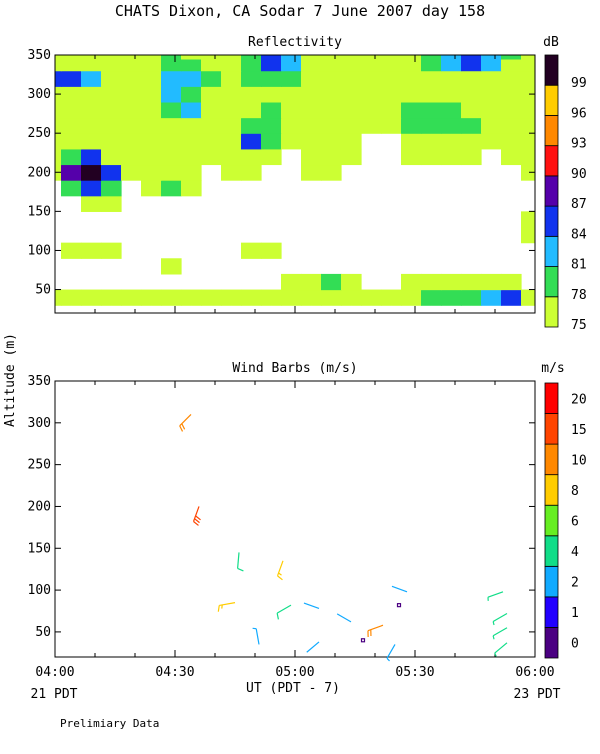 This screenshot has width=600, height=754. Describe the element at coordinates (579, 399) in the screenshot. I see `wind-colorbar-label: 20` at that location.